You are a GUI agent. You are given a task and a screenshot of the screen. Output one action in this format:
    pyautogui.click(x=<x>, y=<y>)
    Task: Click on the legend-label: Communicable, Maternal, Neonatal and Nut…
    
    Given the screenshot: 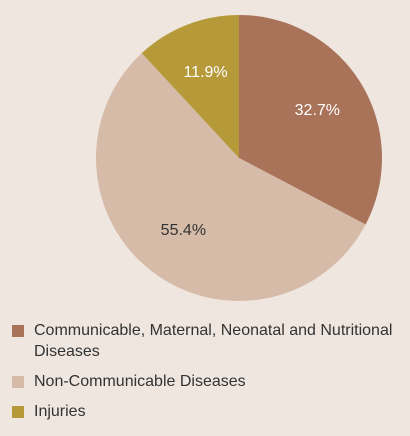 What is the action you would take?
    pyautogui.click(x=213, y=341)
    